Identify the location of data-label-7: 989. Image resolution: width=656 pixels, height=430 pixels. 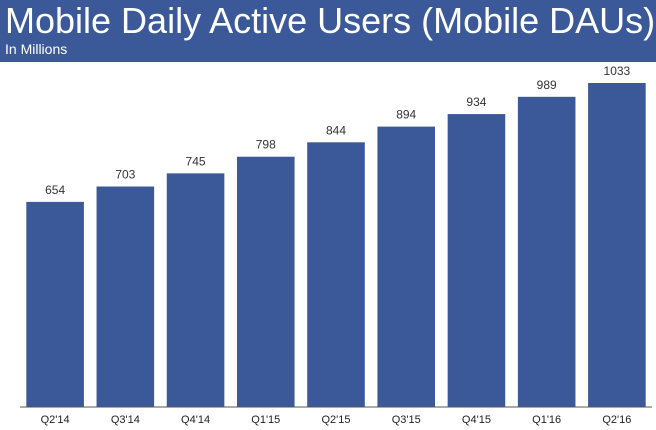
(547, 85).